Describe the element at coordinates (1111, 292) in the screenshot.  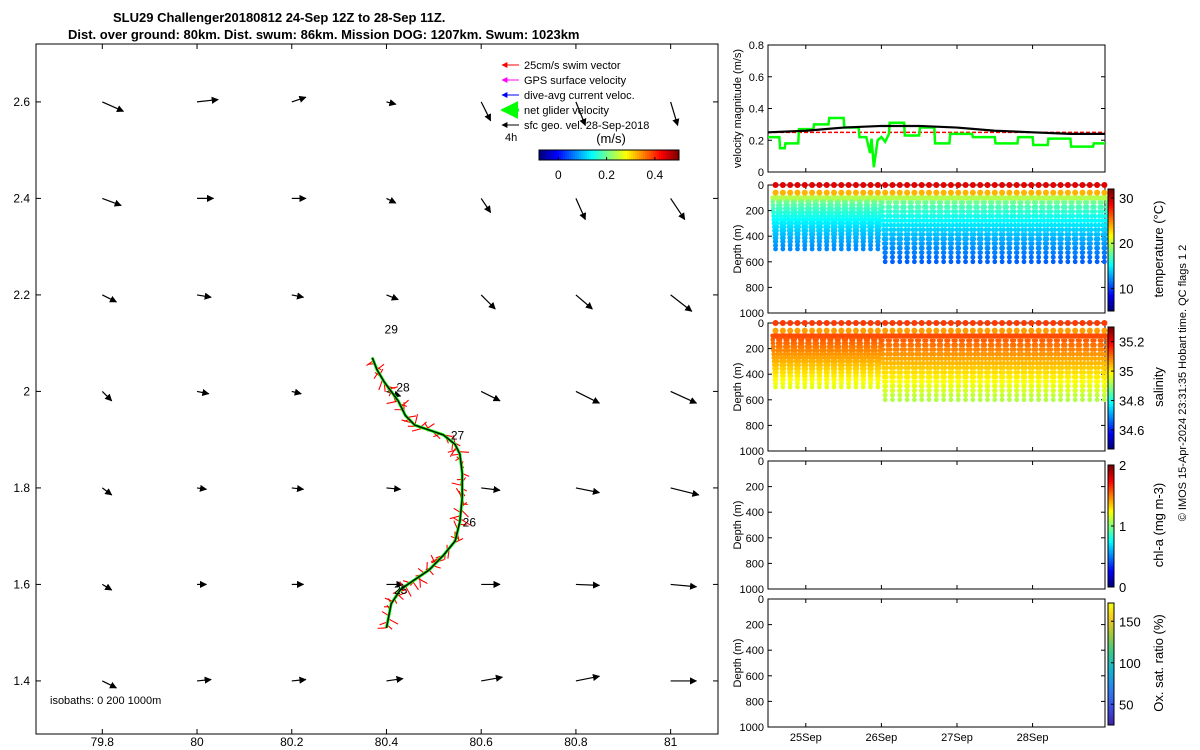
I see `temperature-colorbar-cell` at that location.